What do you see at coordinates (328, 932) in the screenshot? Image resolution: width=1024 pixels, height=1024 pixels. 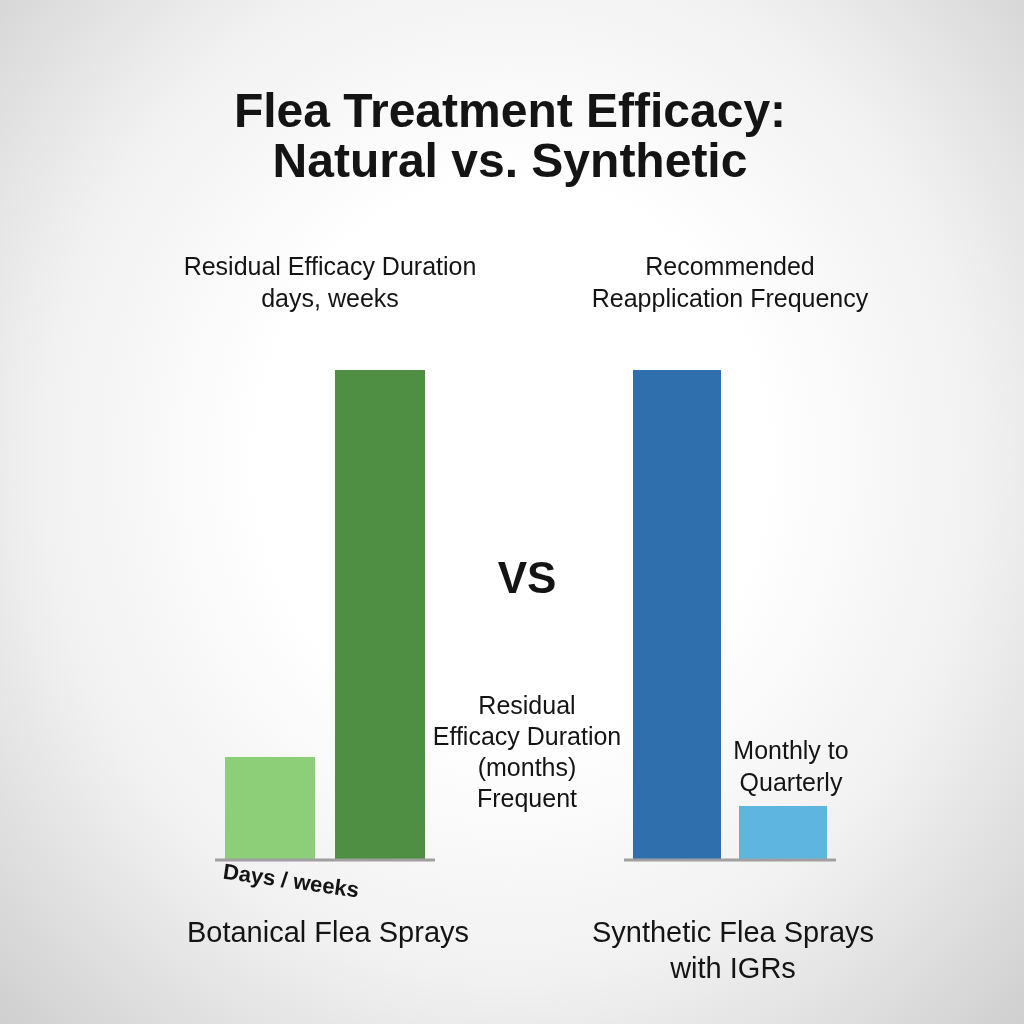 I see `x-axis-title: Botanical Flea Sprays` at bounding box center [328, 932].